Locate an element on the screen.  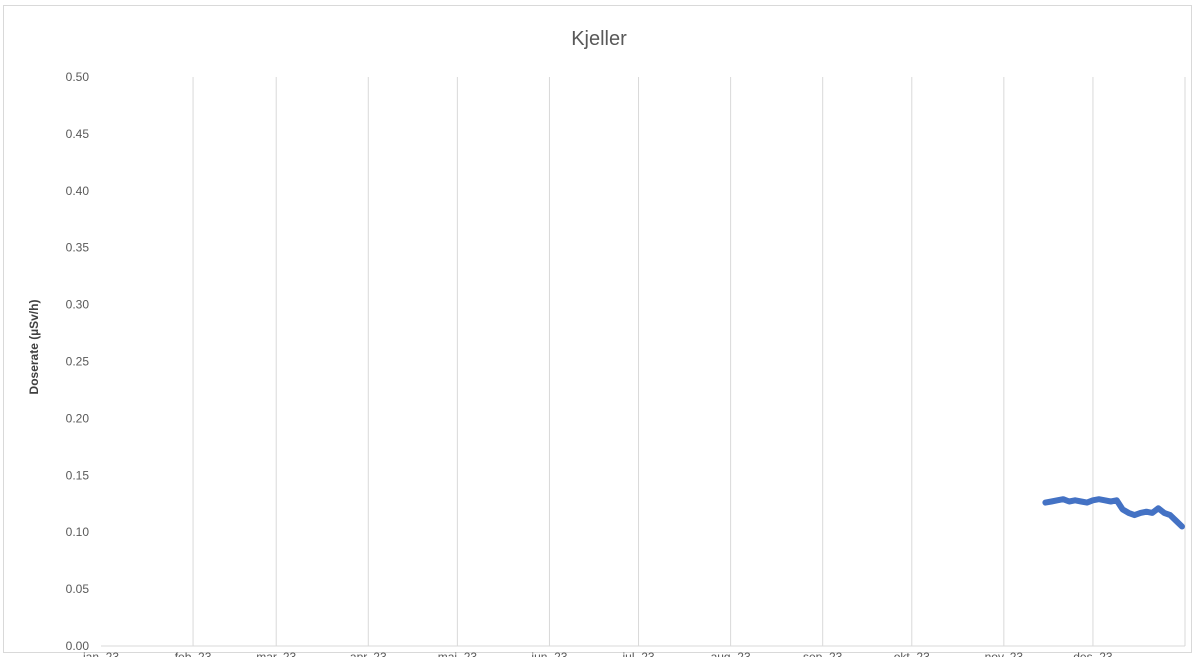
y-tick-label: 0.45 is located at coordinates (78, 134).